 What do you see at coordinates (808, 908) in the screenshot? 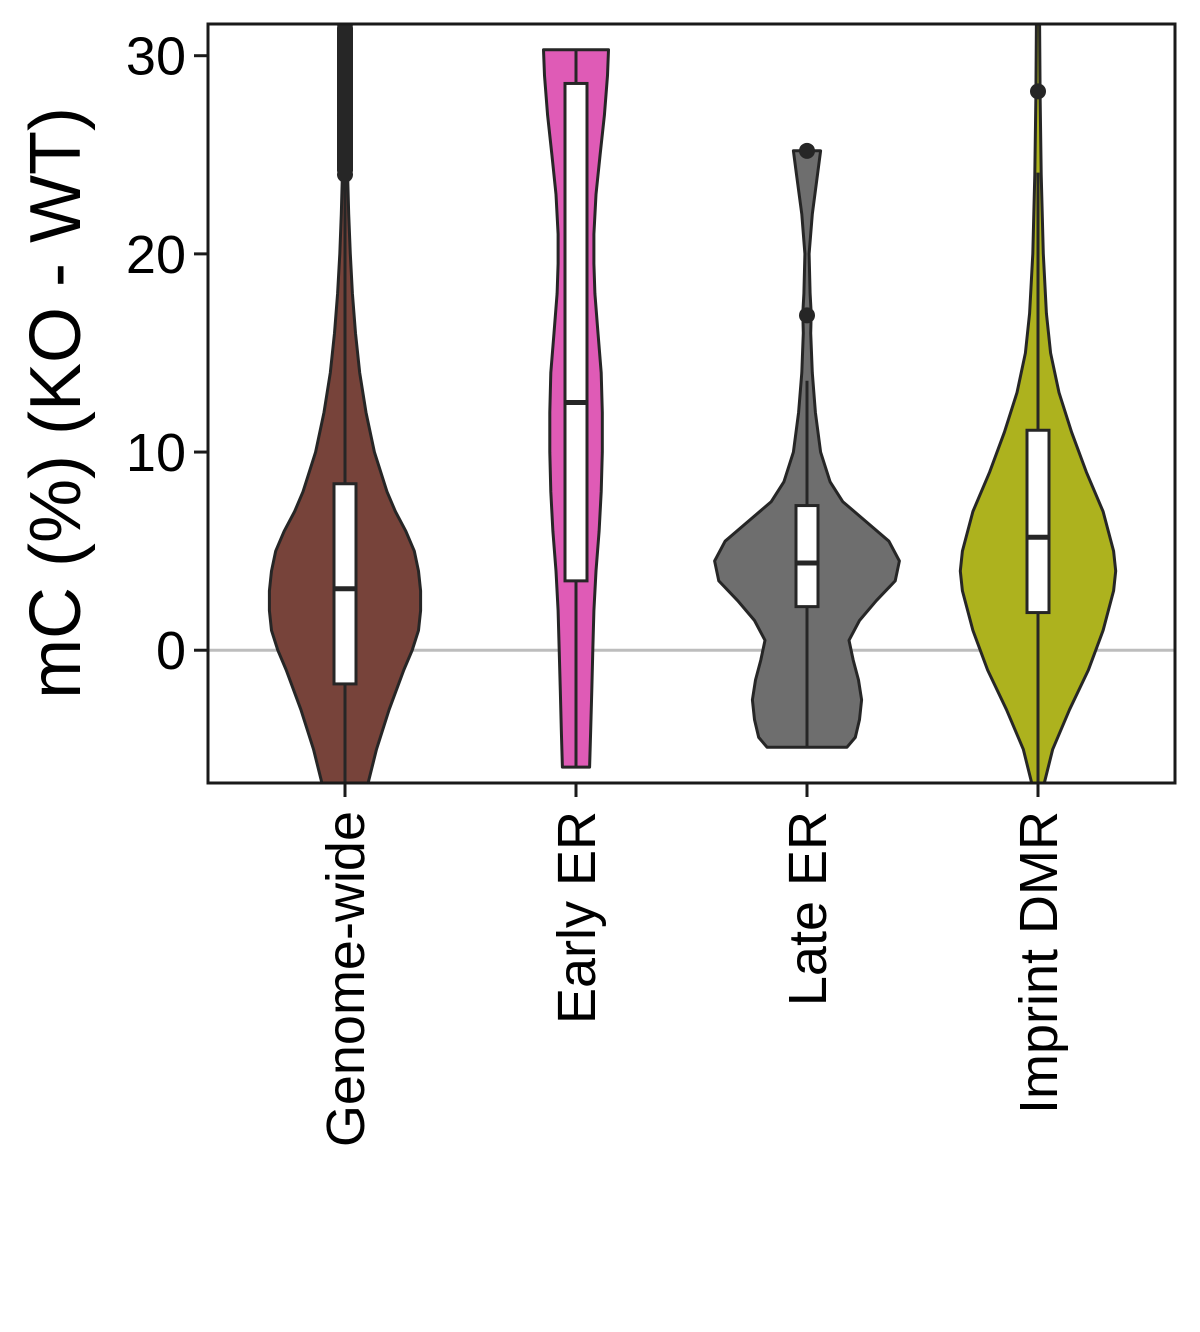
I see `x-tick-label: Late ER` at bounding box center [808, 908].